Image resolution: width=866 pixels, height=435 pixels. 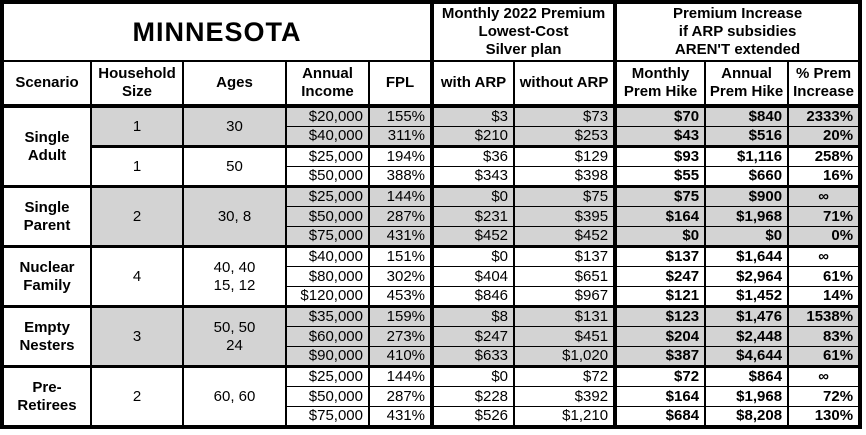 I want to click on table-row: $80,000 302% $404 $651 $247 $2,964 61%, so click(x=432, y=276).